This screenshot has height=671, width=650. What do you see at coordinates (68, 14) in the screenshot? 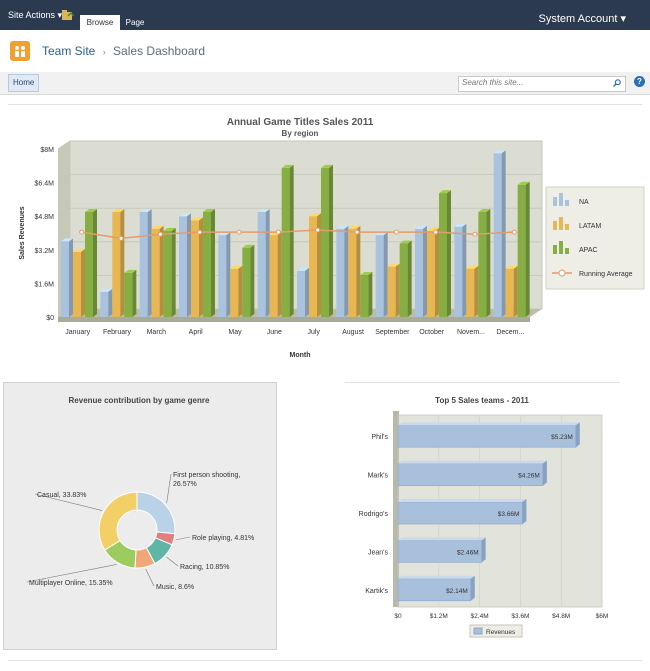
I see `navigate-up-icon` at bounding box center [68, 14].